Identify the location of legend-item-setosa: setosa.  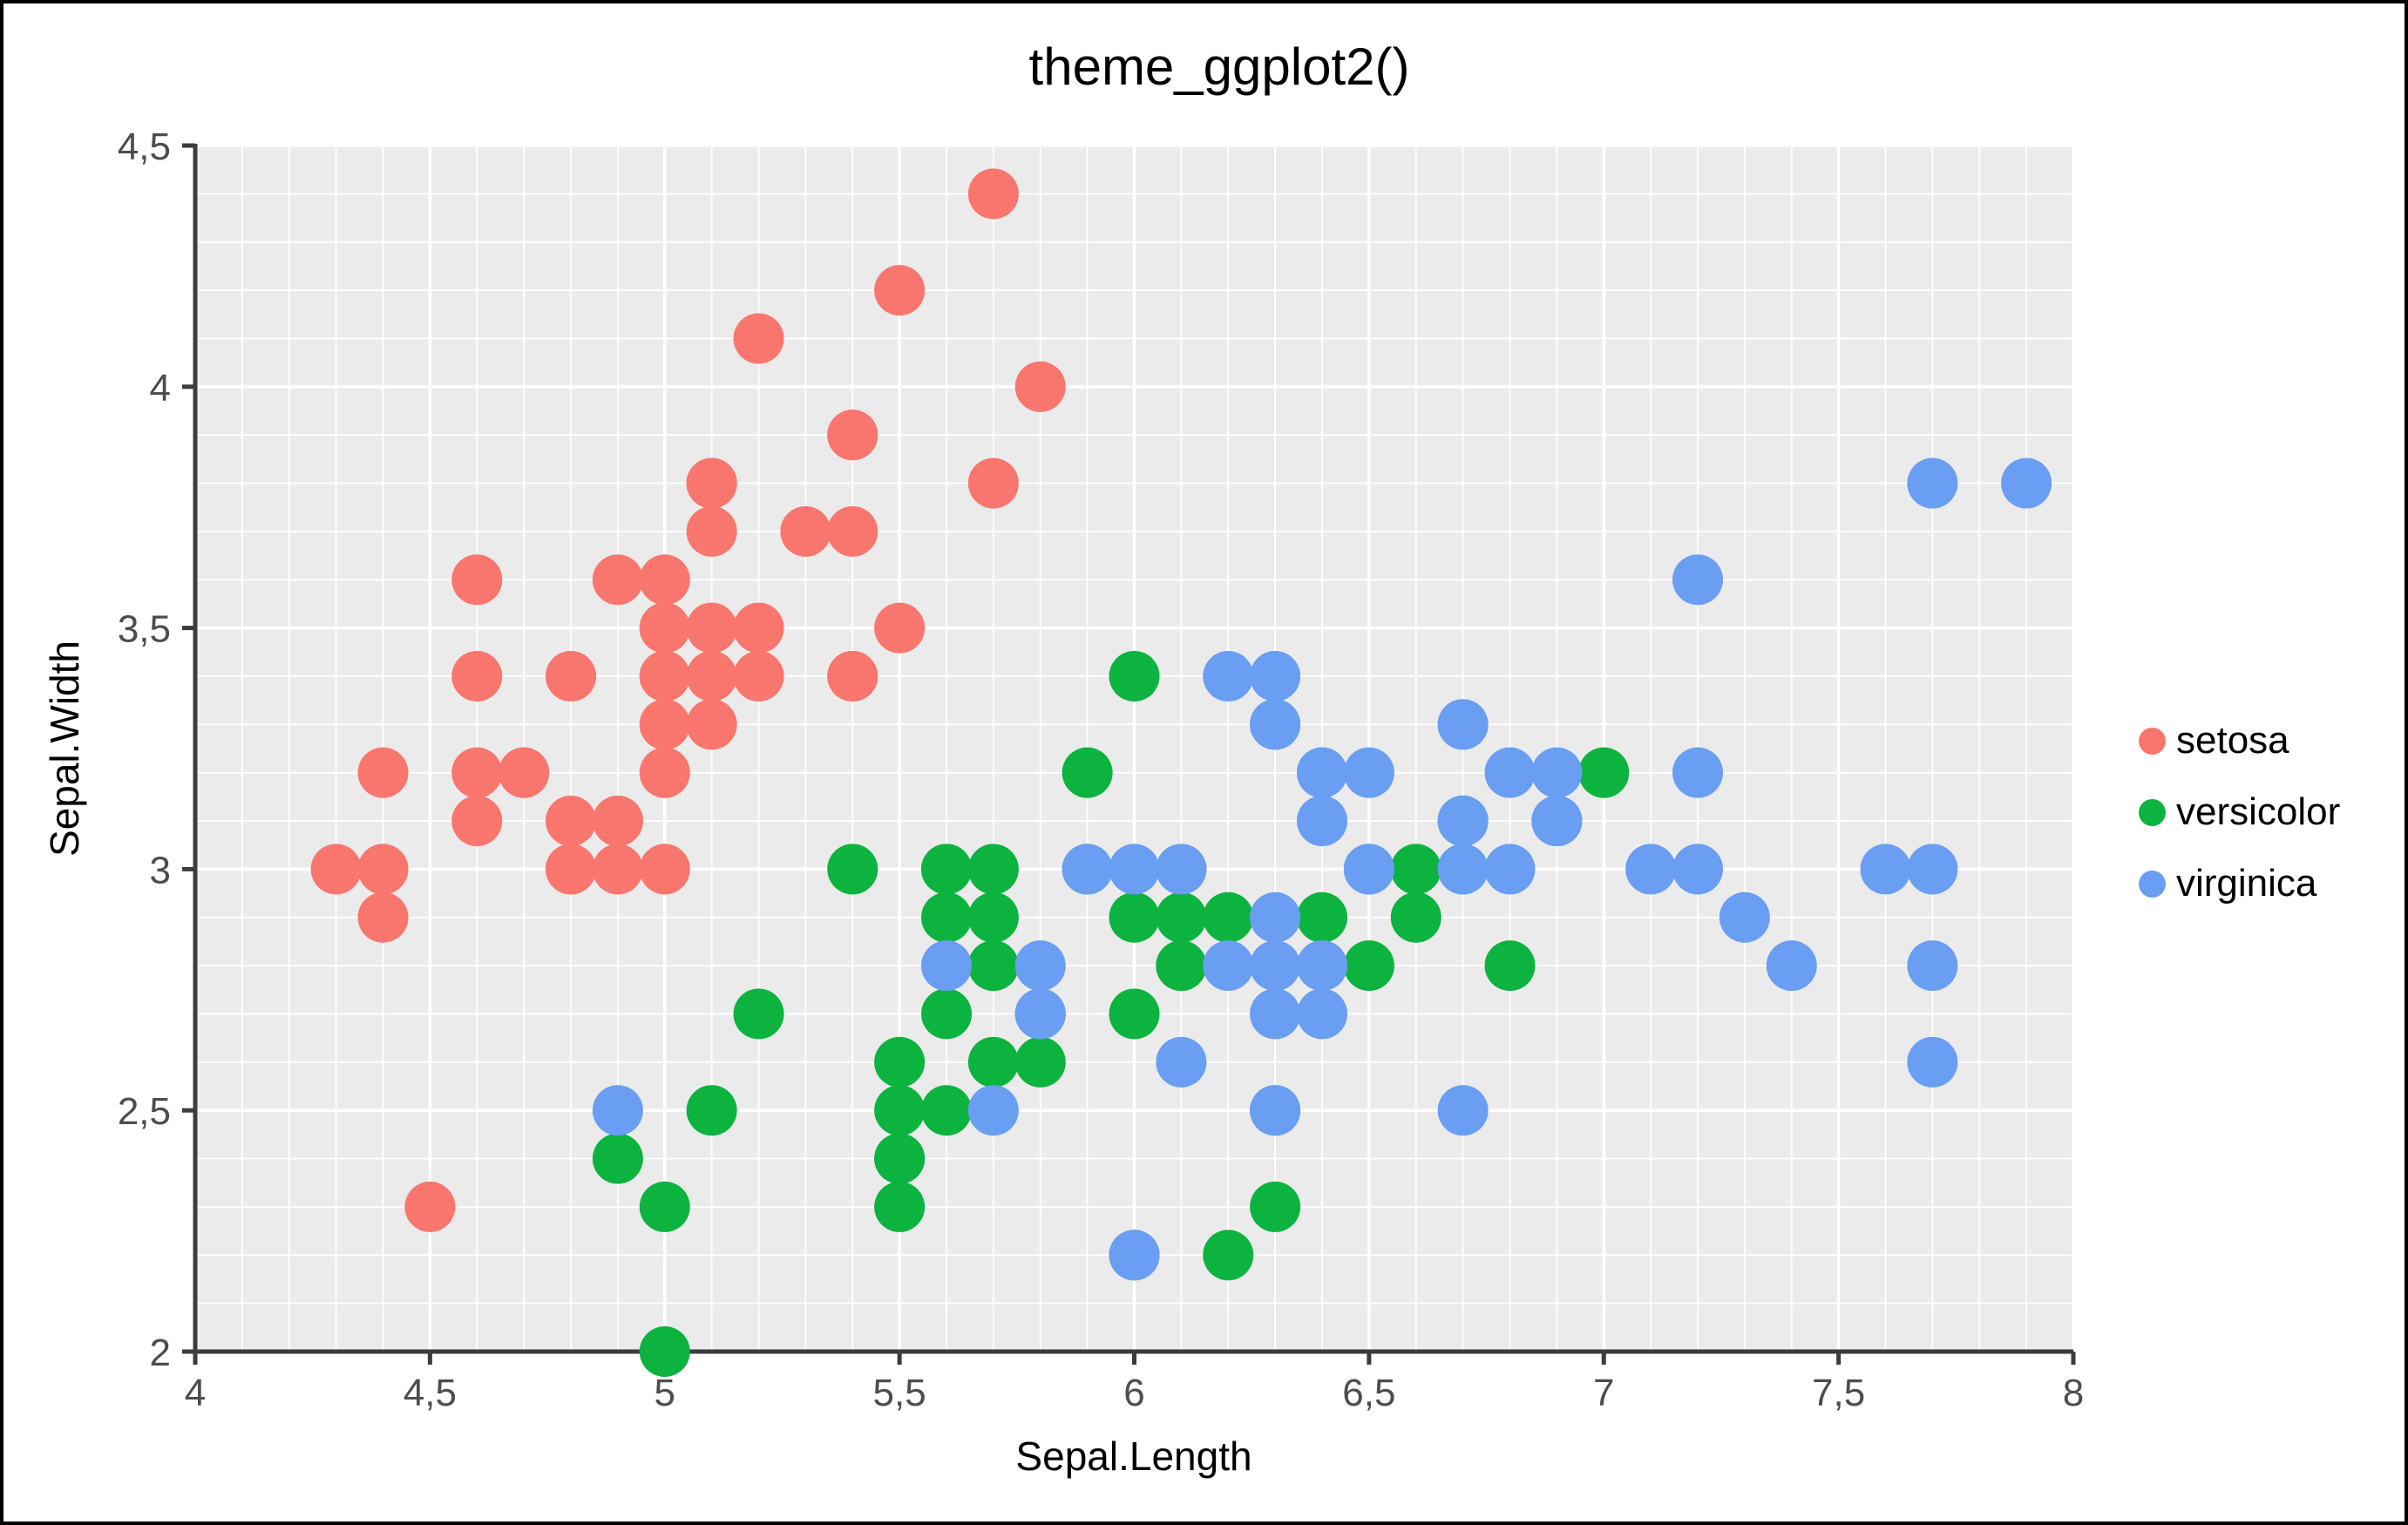
(2240, 740).